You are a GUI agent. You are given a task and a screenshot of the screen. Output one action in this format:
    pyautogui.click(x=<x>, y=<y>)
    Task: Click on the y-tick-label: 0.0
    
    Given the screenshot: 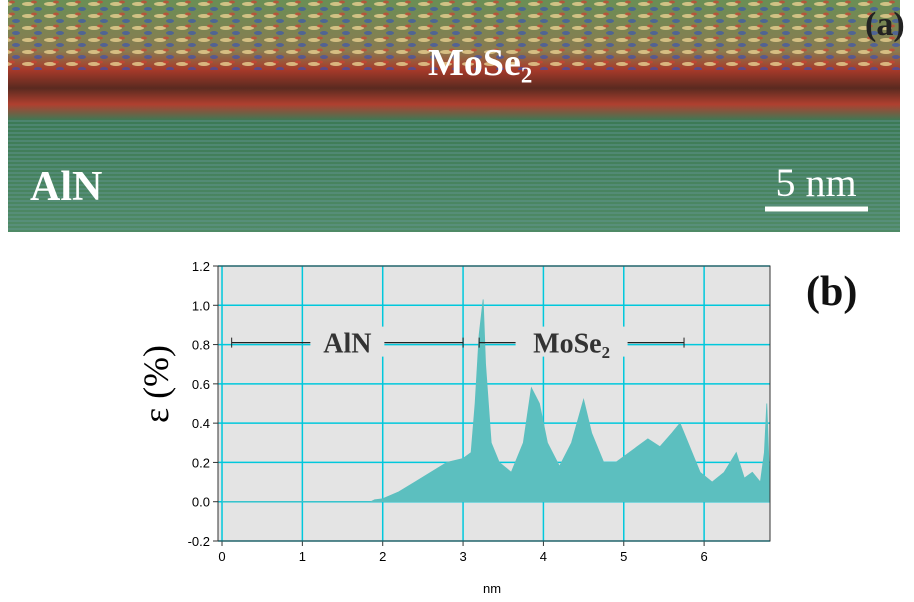 What is the action you would take?
    pyautogui.click(x=201, y=502)
    